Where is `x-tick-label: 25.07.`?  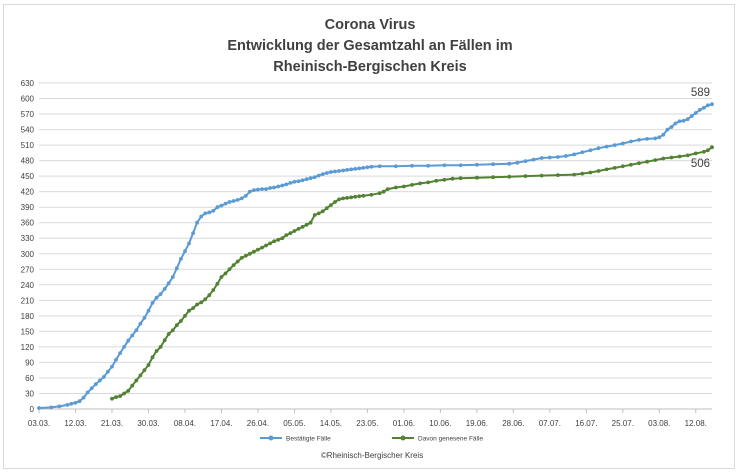 x-tick-label: 25.07. is located at coordinates (623, 423).